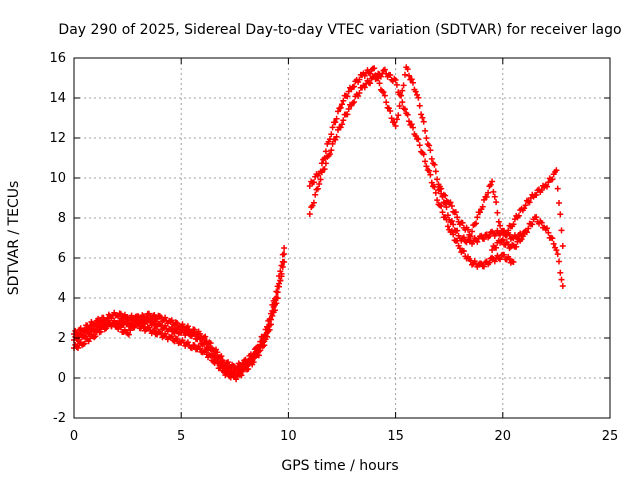  What do you see at coordinates (62, 258) in the screenshot?
I see `y-tick-label: 6` at bounding box center [62, 258].